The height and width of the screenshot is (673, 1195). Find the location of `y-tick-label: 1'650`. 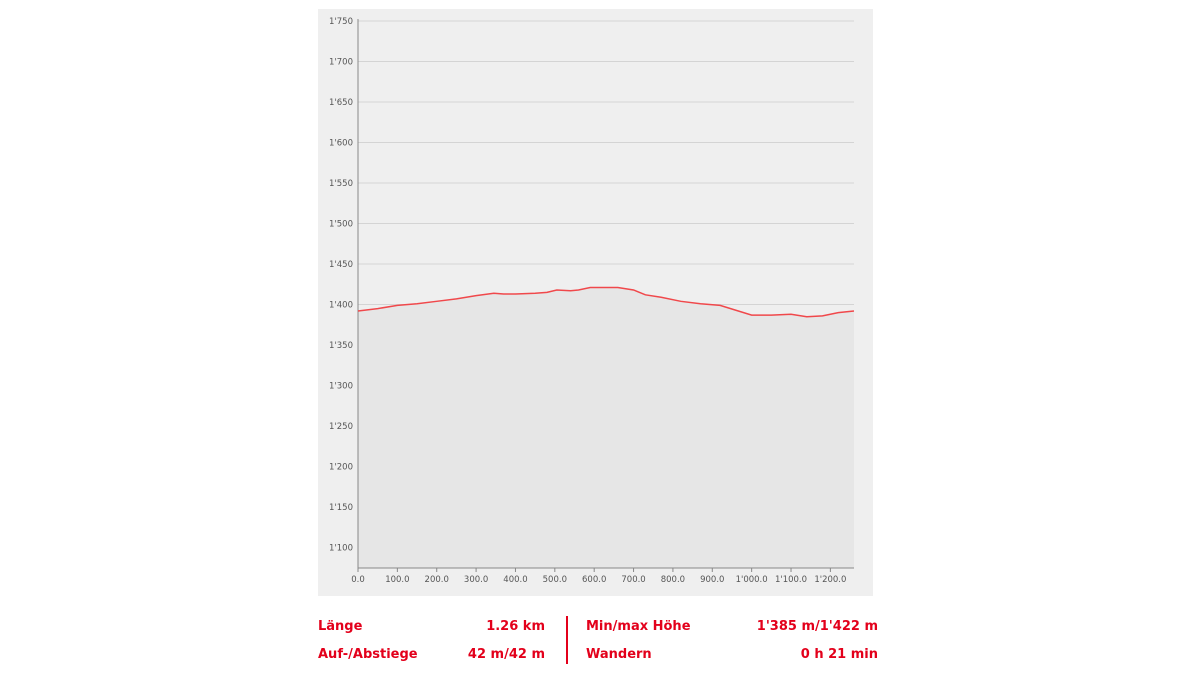

y-tick-label: 1'650 is located at coordinates (341, 103).